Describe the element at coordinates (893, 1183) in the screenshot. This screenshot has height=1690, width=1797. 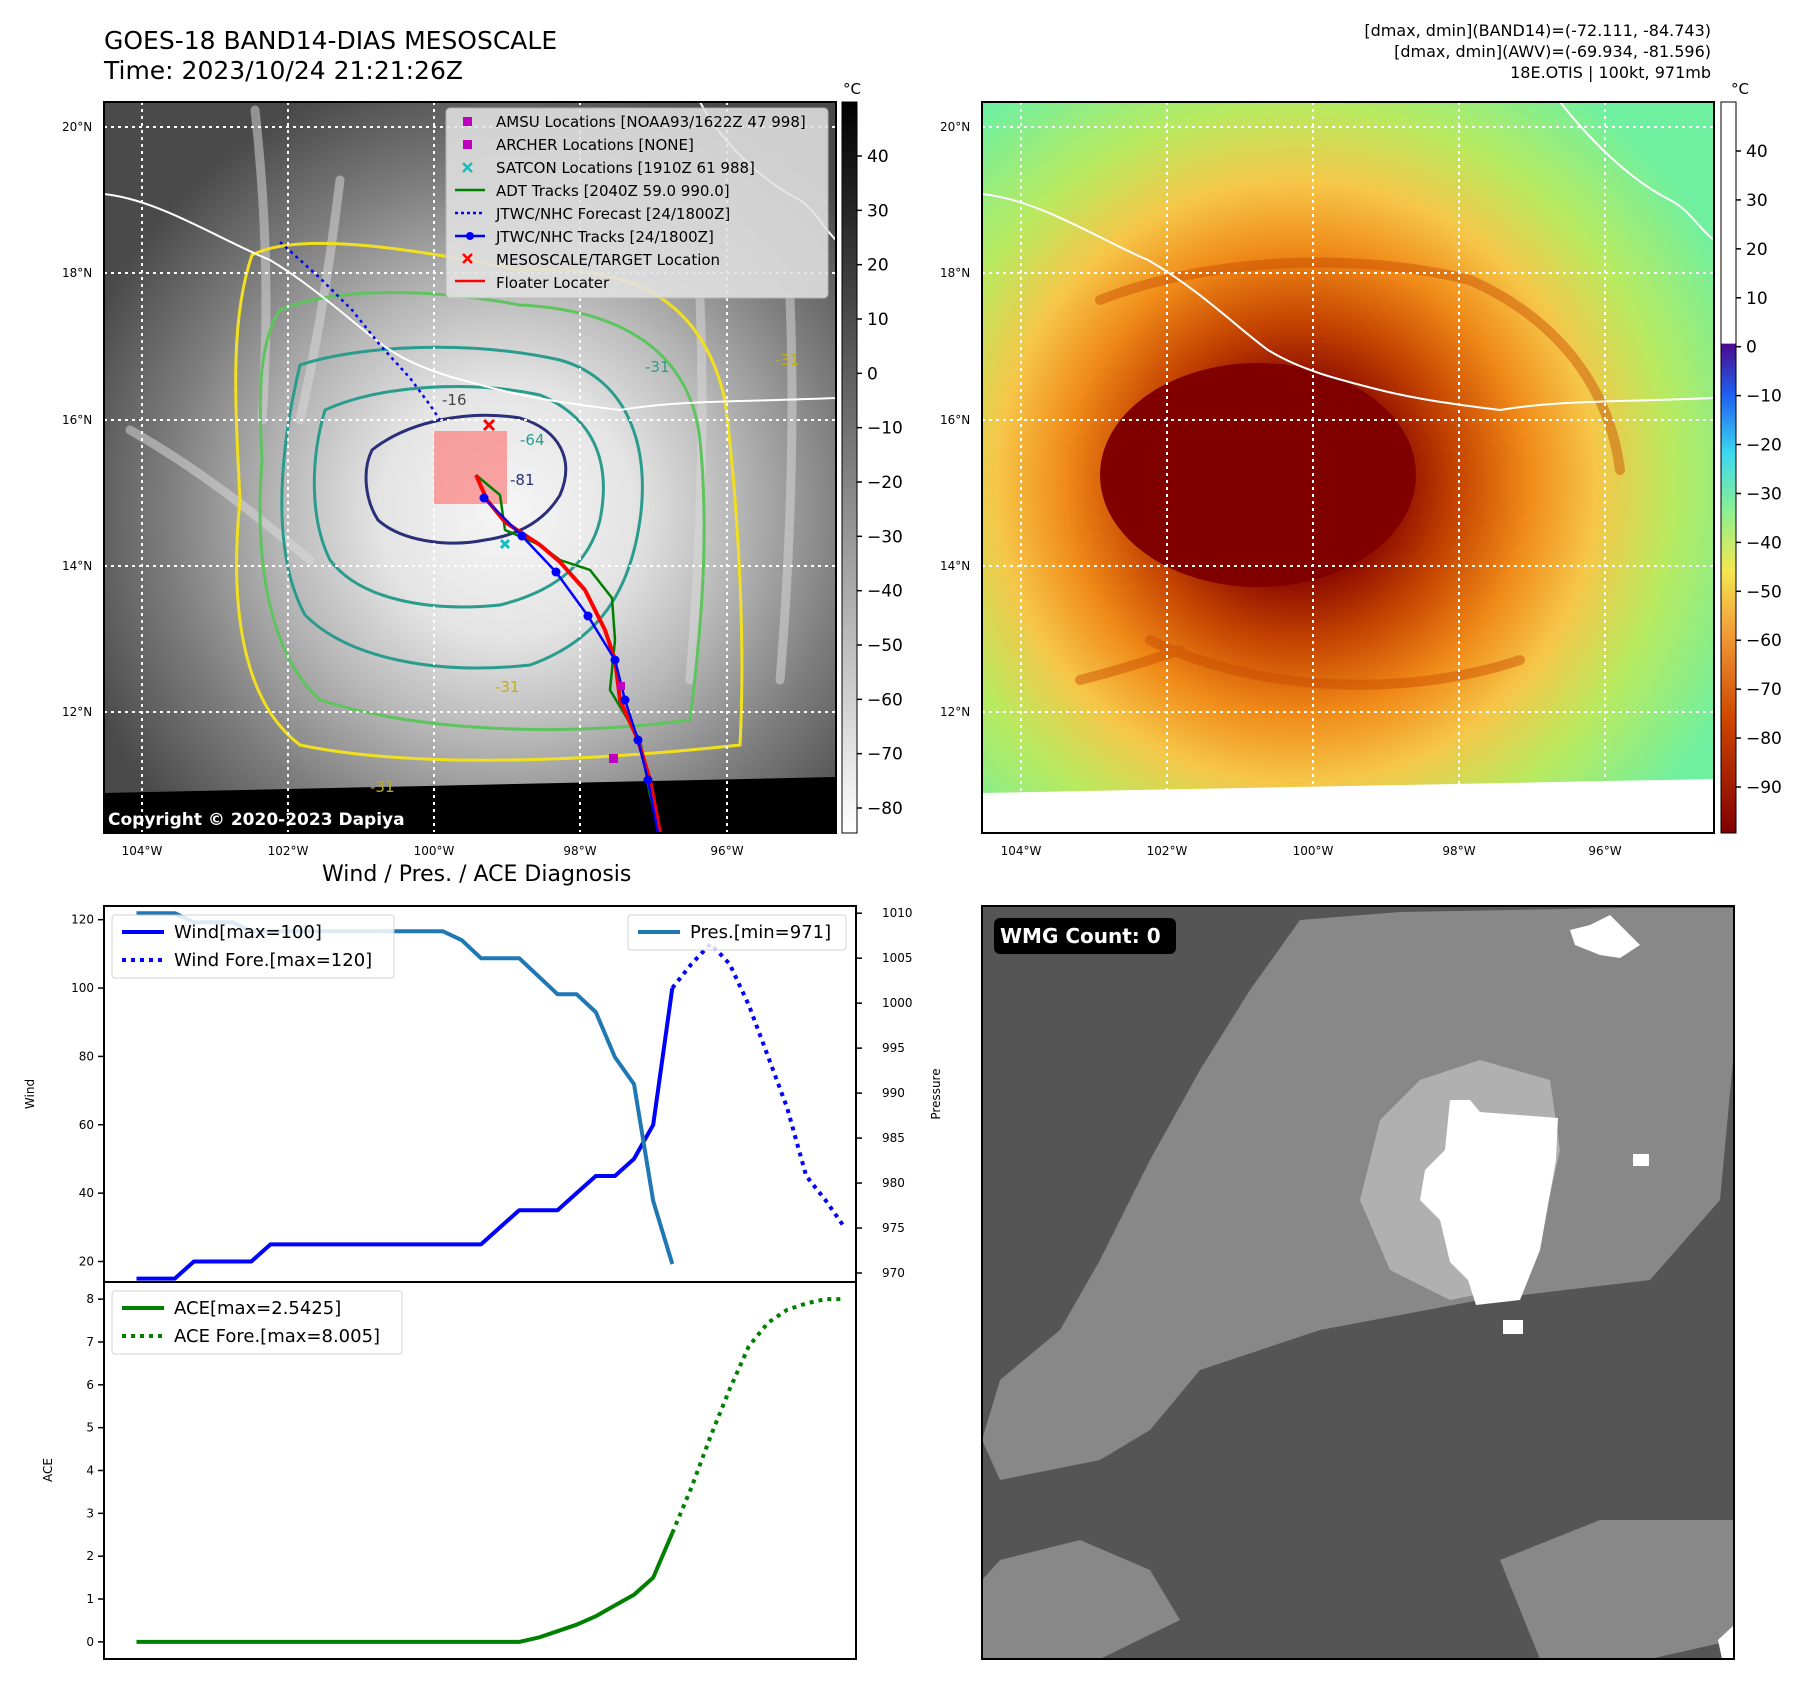
I see `y-tick-label: 980` at that location.